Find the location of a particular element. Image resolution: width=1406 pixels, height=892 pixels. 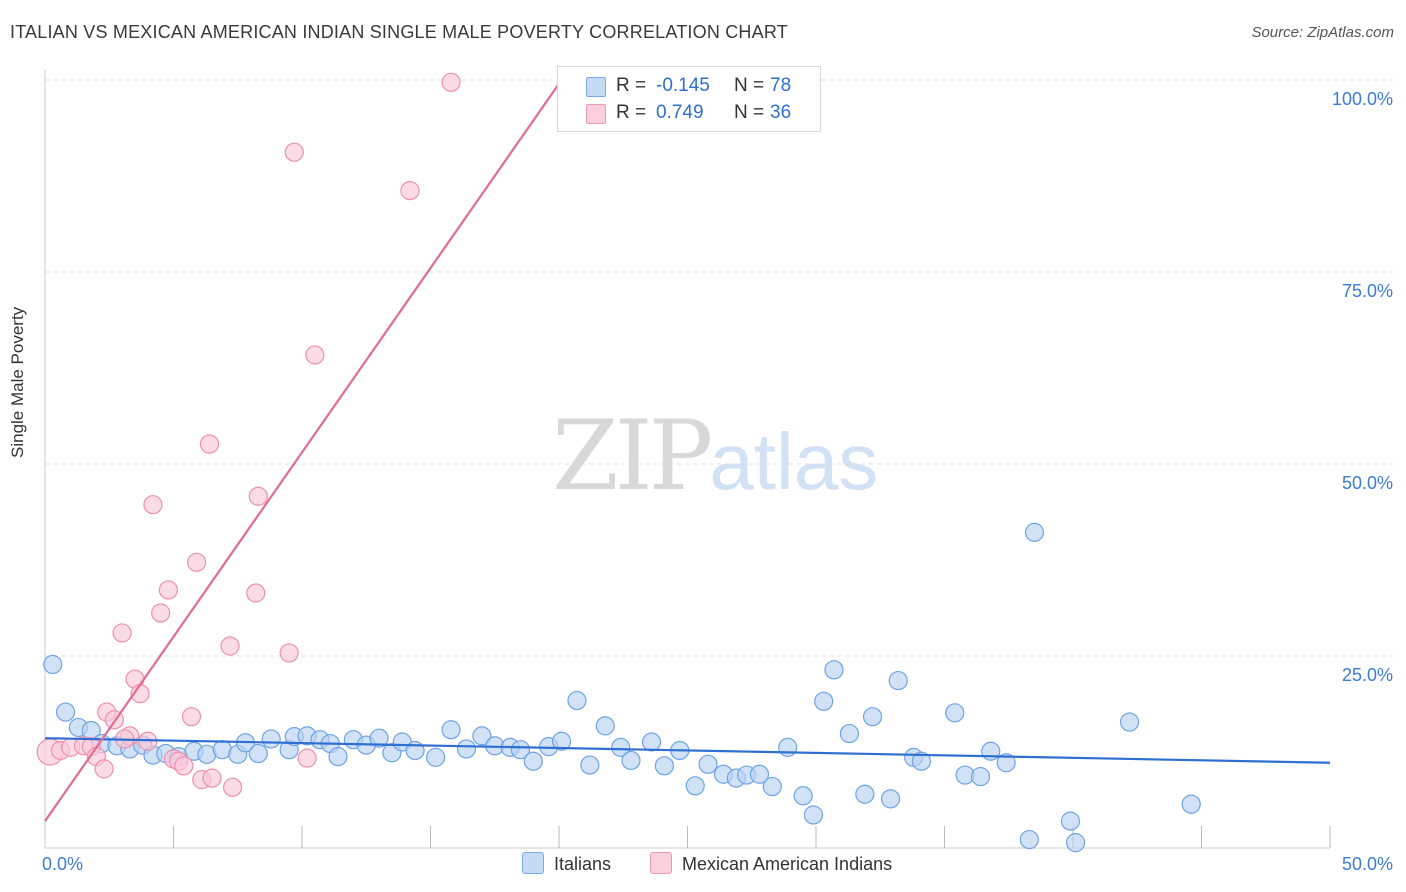

y-tick-label: 25.0% is located at coordinates (1367, 675).